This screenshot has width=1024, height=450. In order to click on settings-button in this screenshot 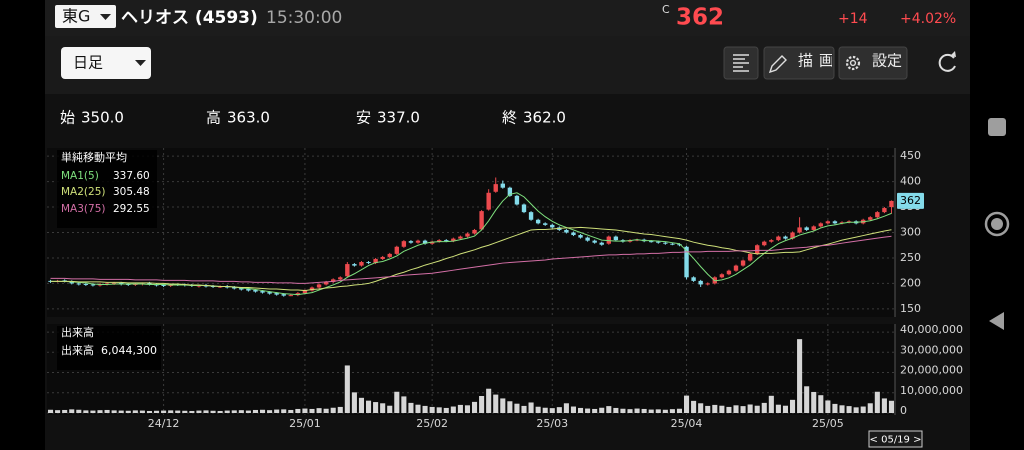, I will do `click(873, 63)`.